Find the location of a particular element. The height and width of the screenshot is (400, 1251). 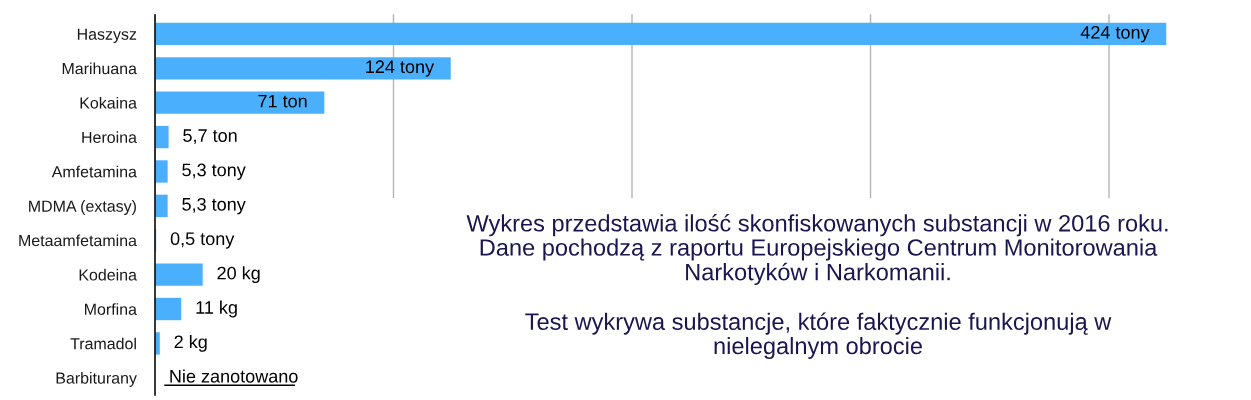

y-tick-label: Metaamfetamina is located at coordinates (78, 240).